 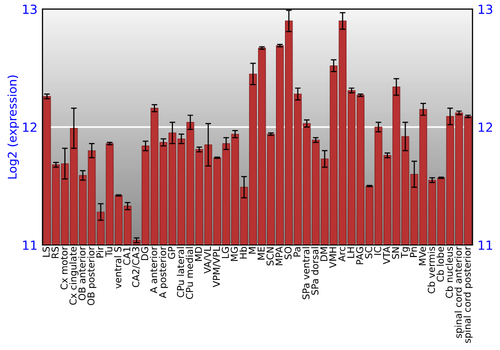 What do you see at coordinates (234, 254) in the screenshot?
I see `x-tick-label: MG` at bounding box center [234, 254].